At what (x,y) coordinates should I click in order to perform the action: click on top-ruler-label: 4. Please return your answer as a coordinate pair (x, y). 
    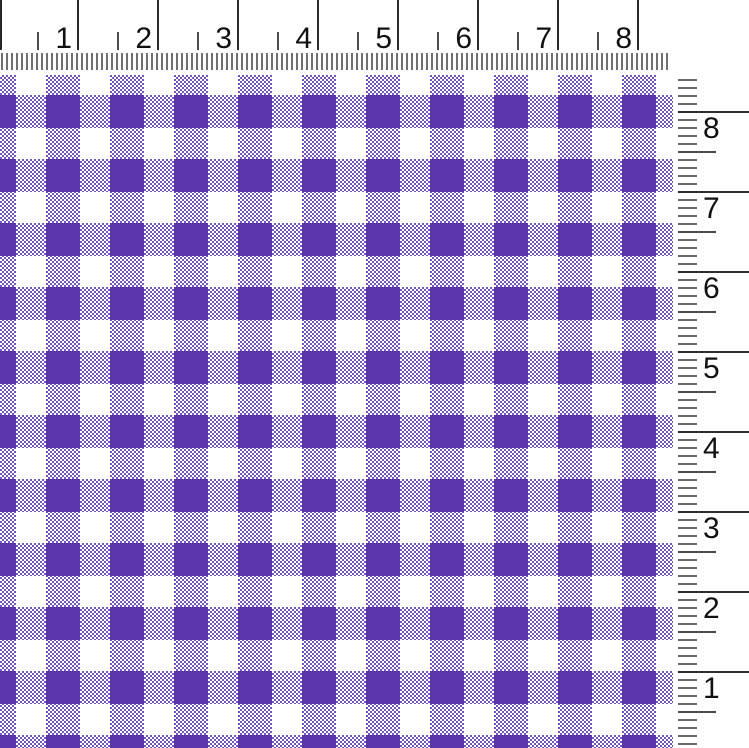
    Looking at the image, I should click on (303, 38).